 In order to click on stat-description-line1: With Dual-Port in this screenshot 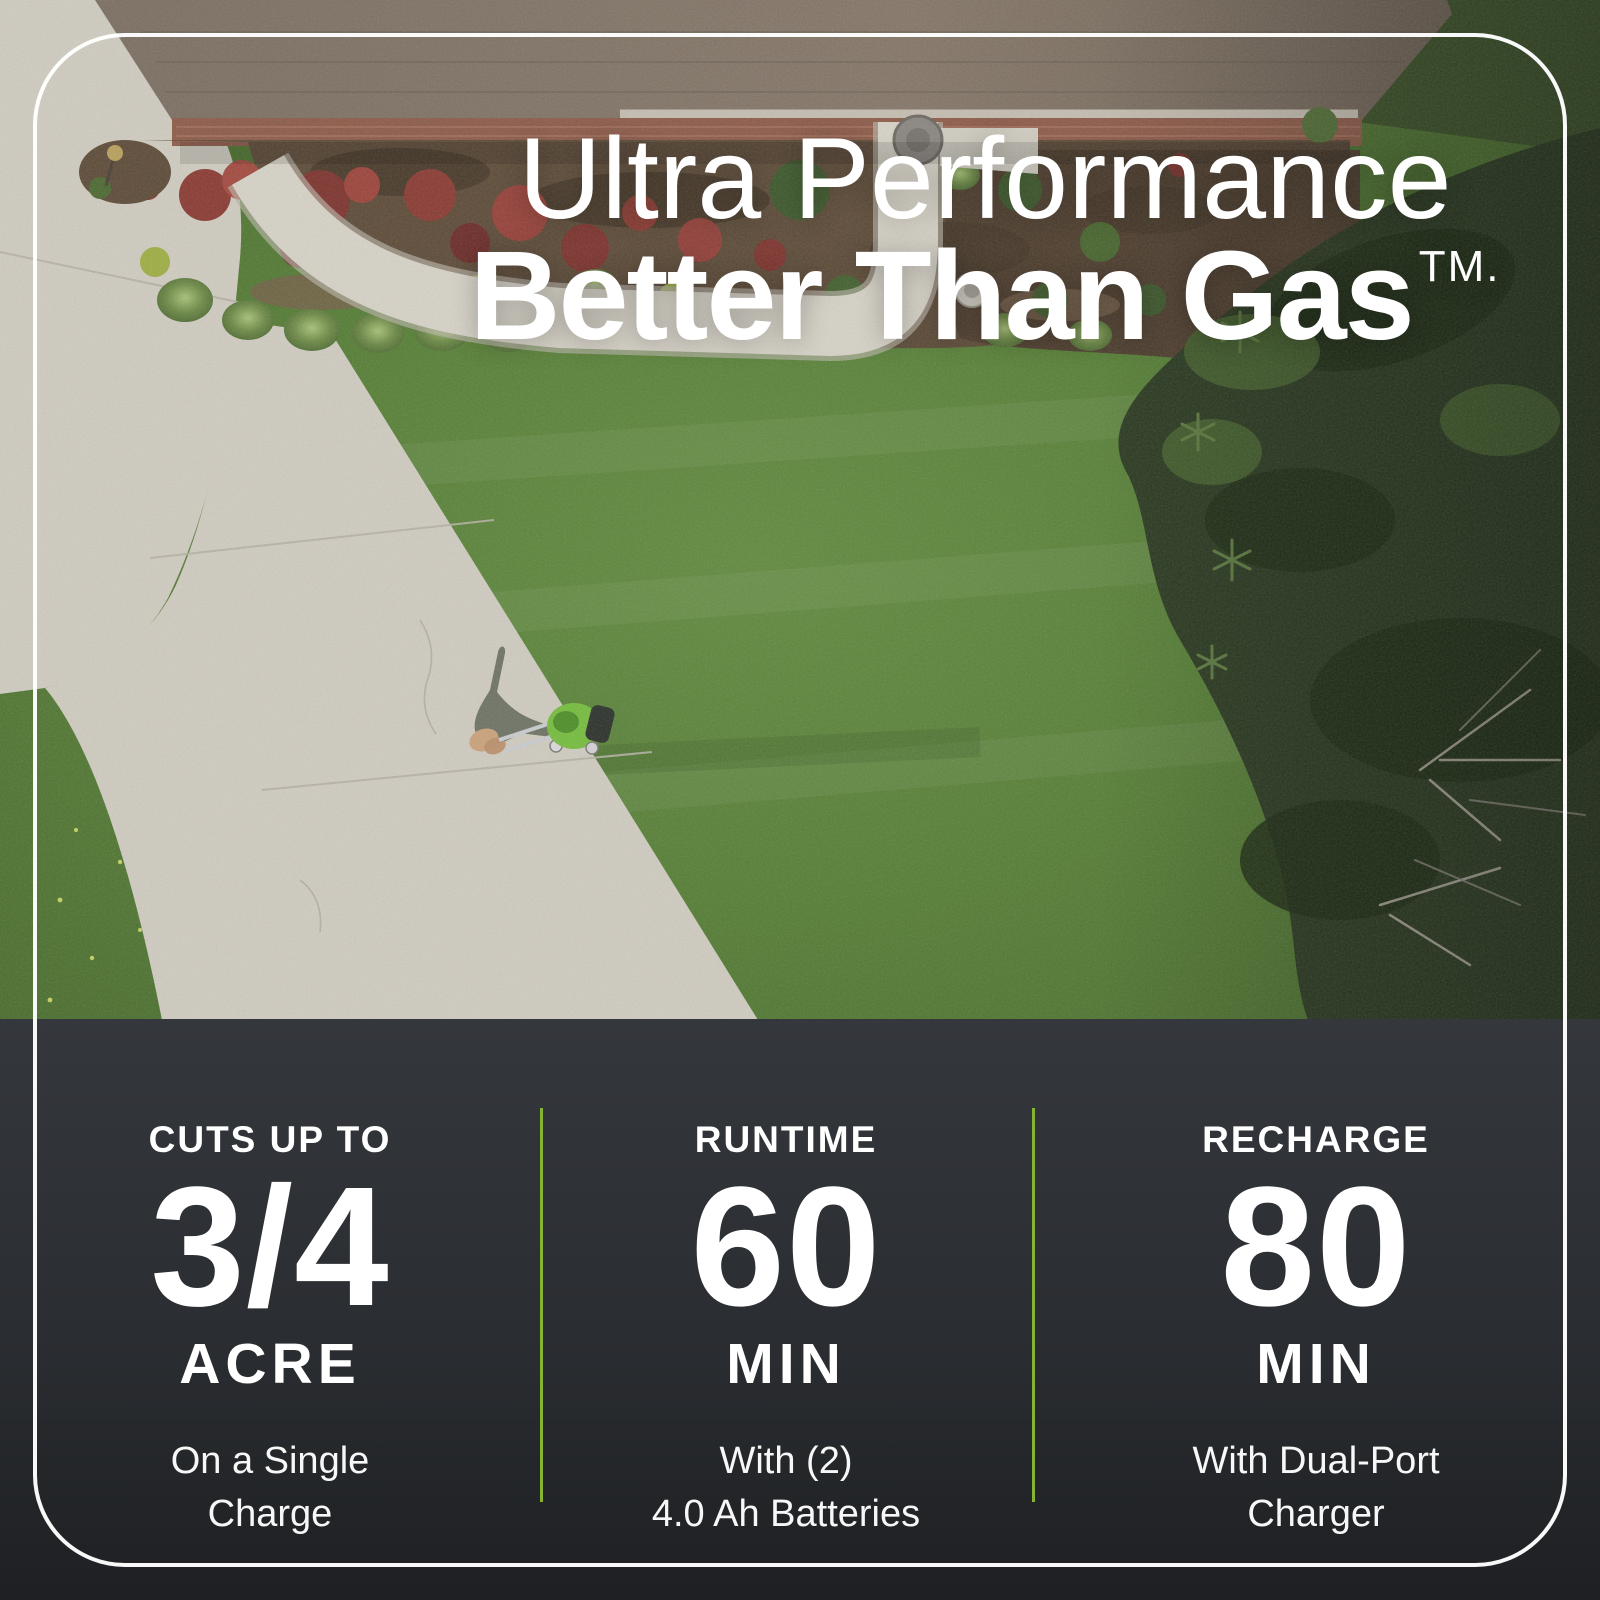, I will do `click(1316, 1461)`.